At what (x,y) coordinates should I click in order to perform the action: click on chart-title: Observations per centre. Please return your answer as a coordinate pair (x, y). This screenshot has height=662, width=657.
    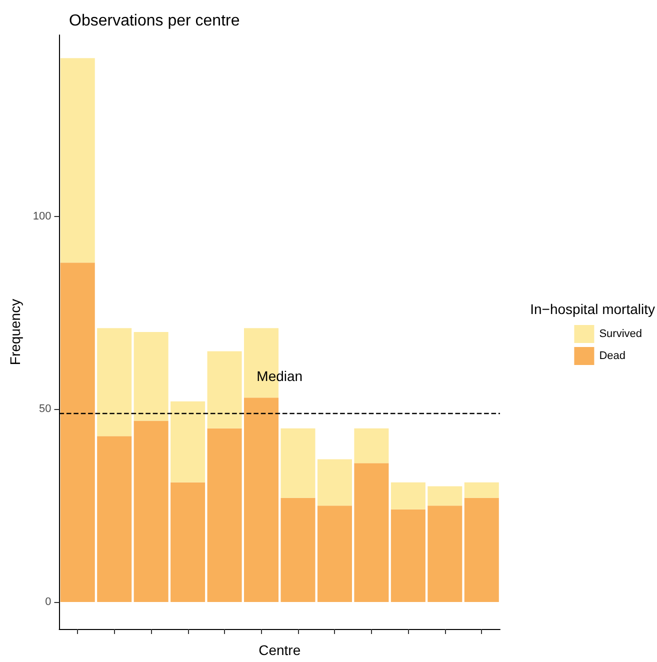
    Looking at the image, I should click on (154, 21).